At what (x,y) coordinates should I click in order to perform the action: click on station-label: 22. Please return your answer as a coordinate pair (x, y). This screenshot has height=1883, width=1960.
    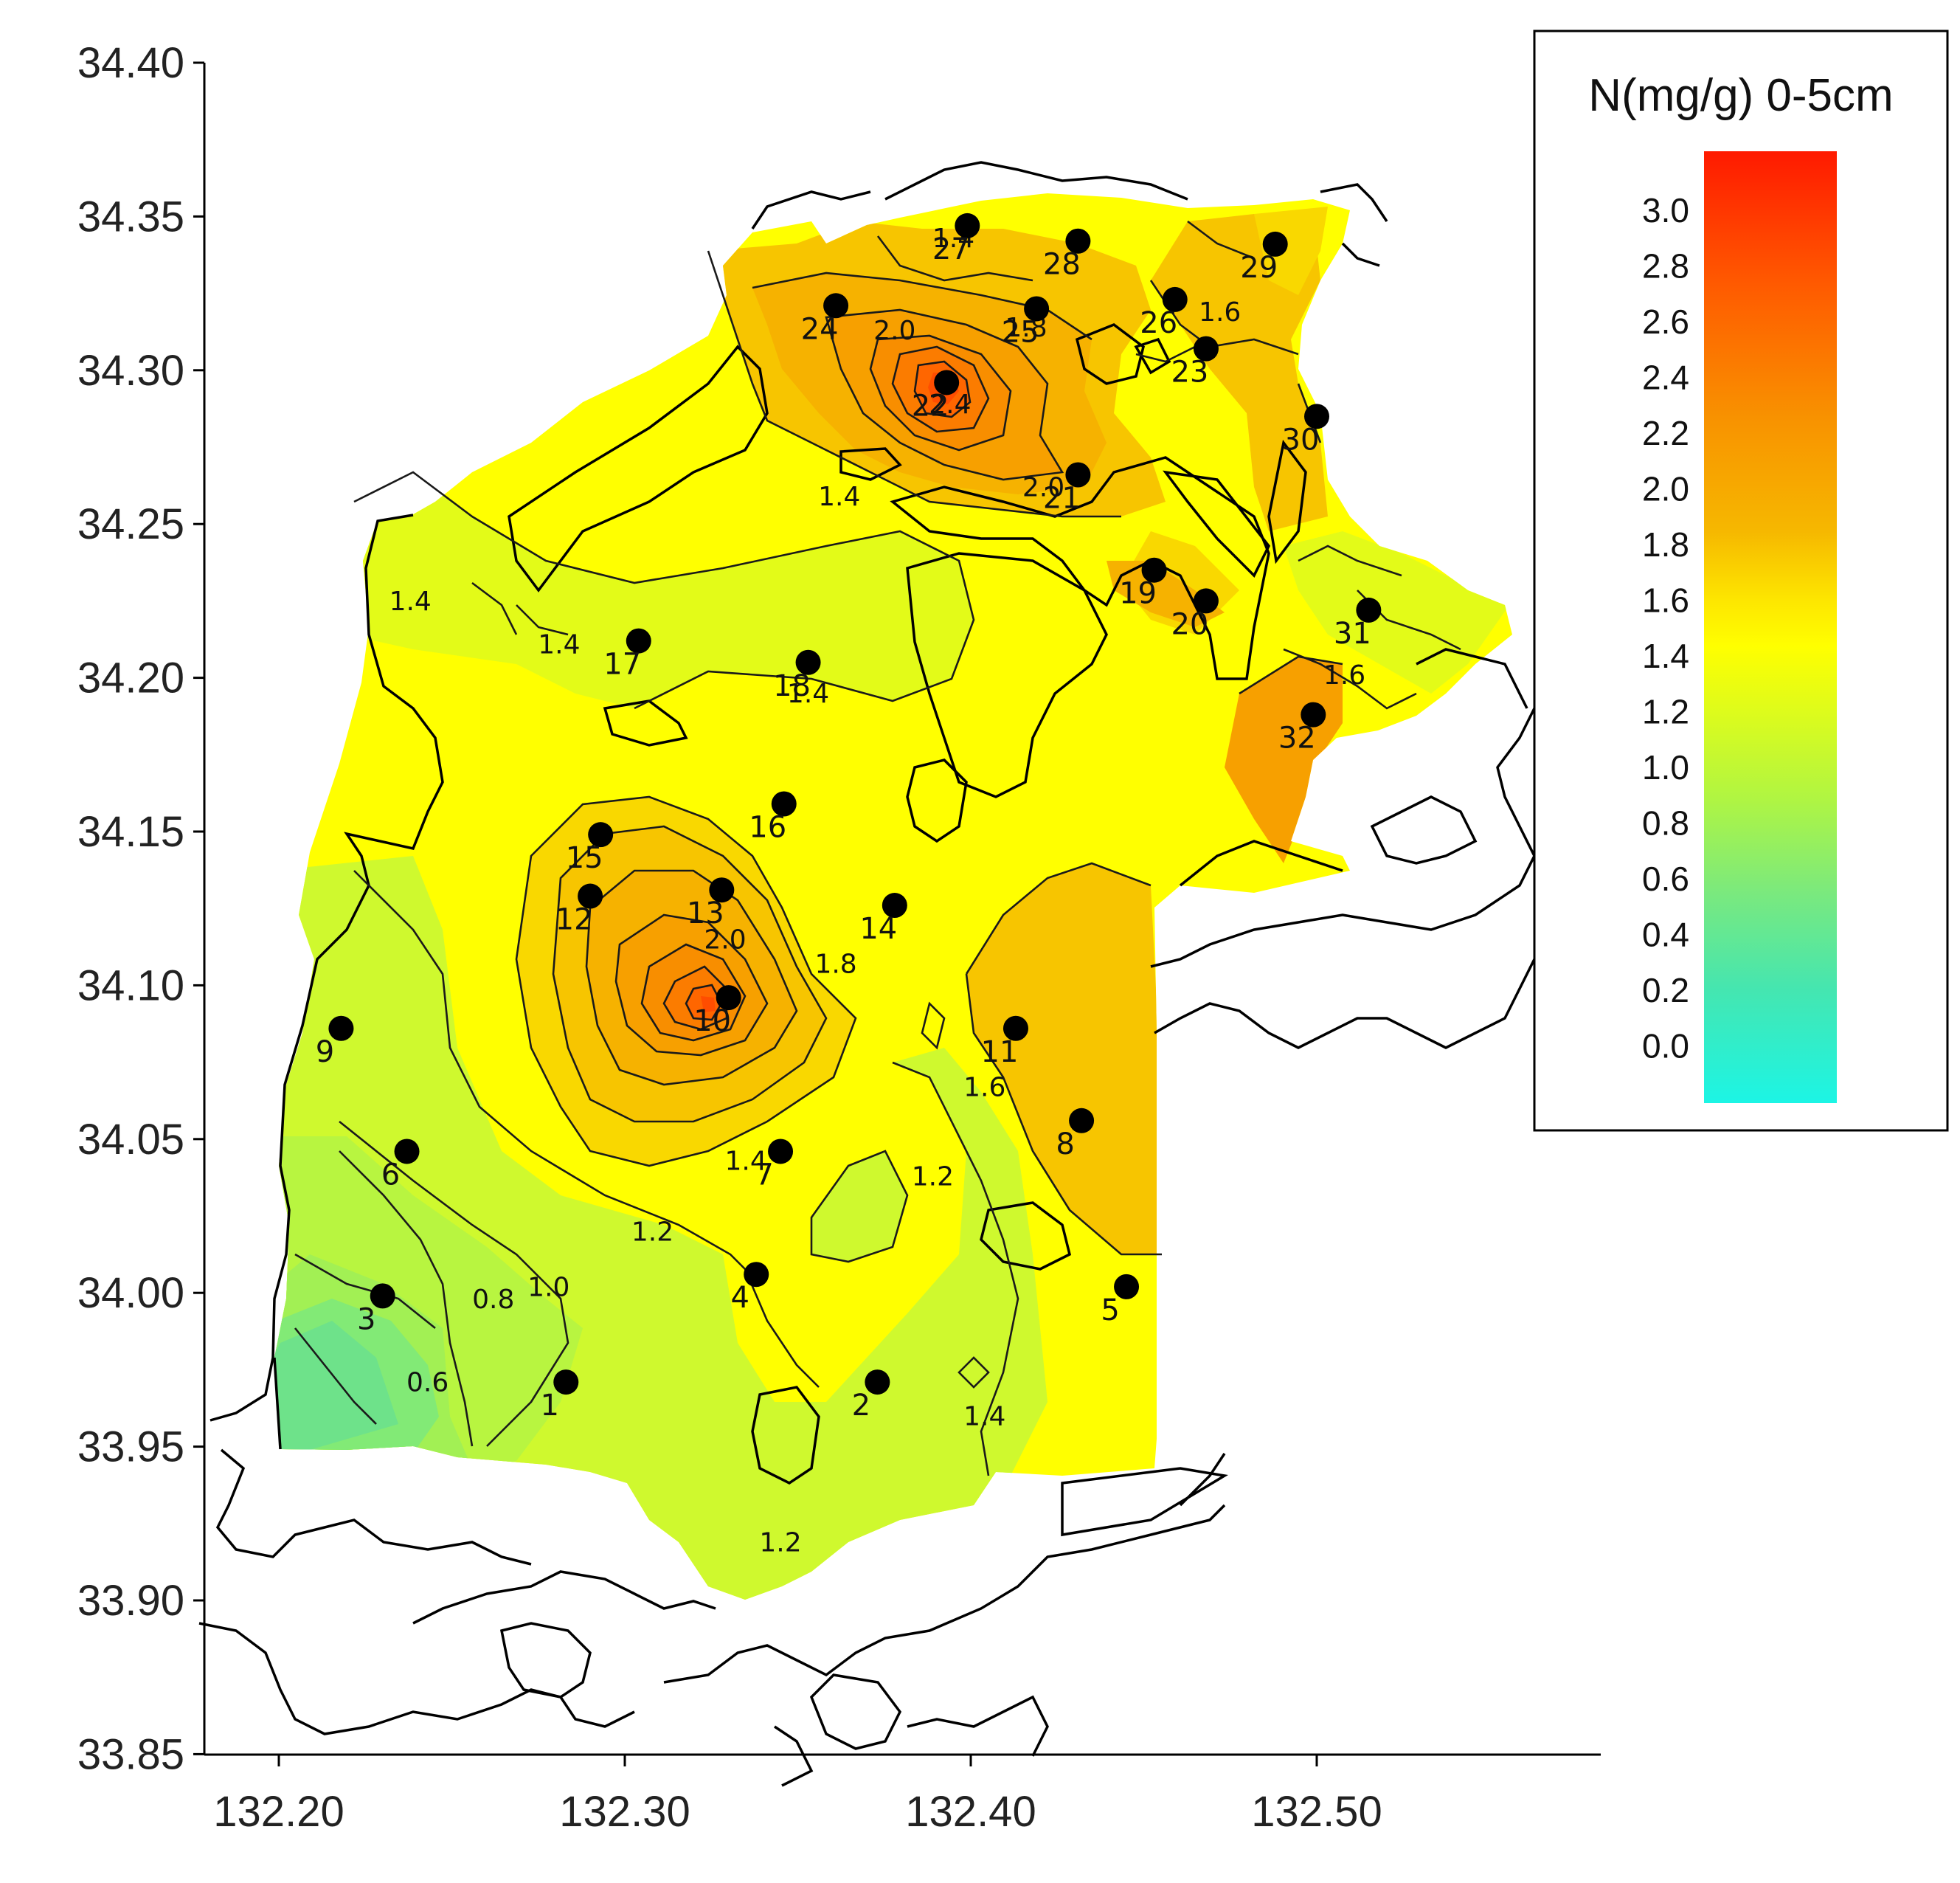
    Looking at the image, I should click on (931, 406).